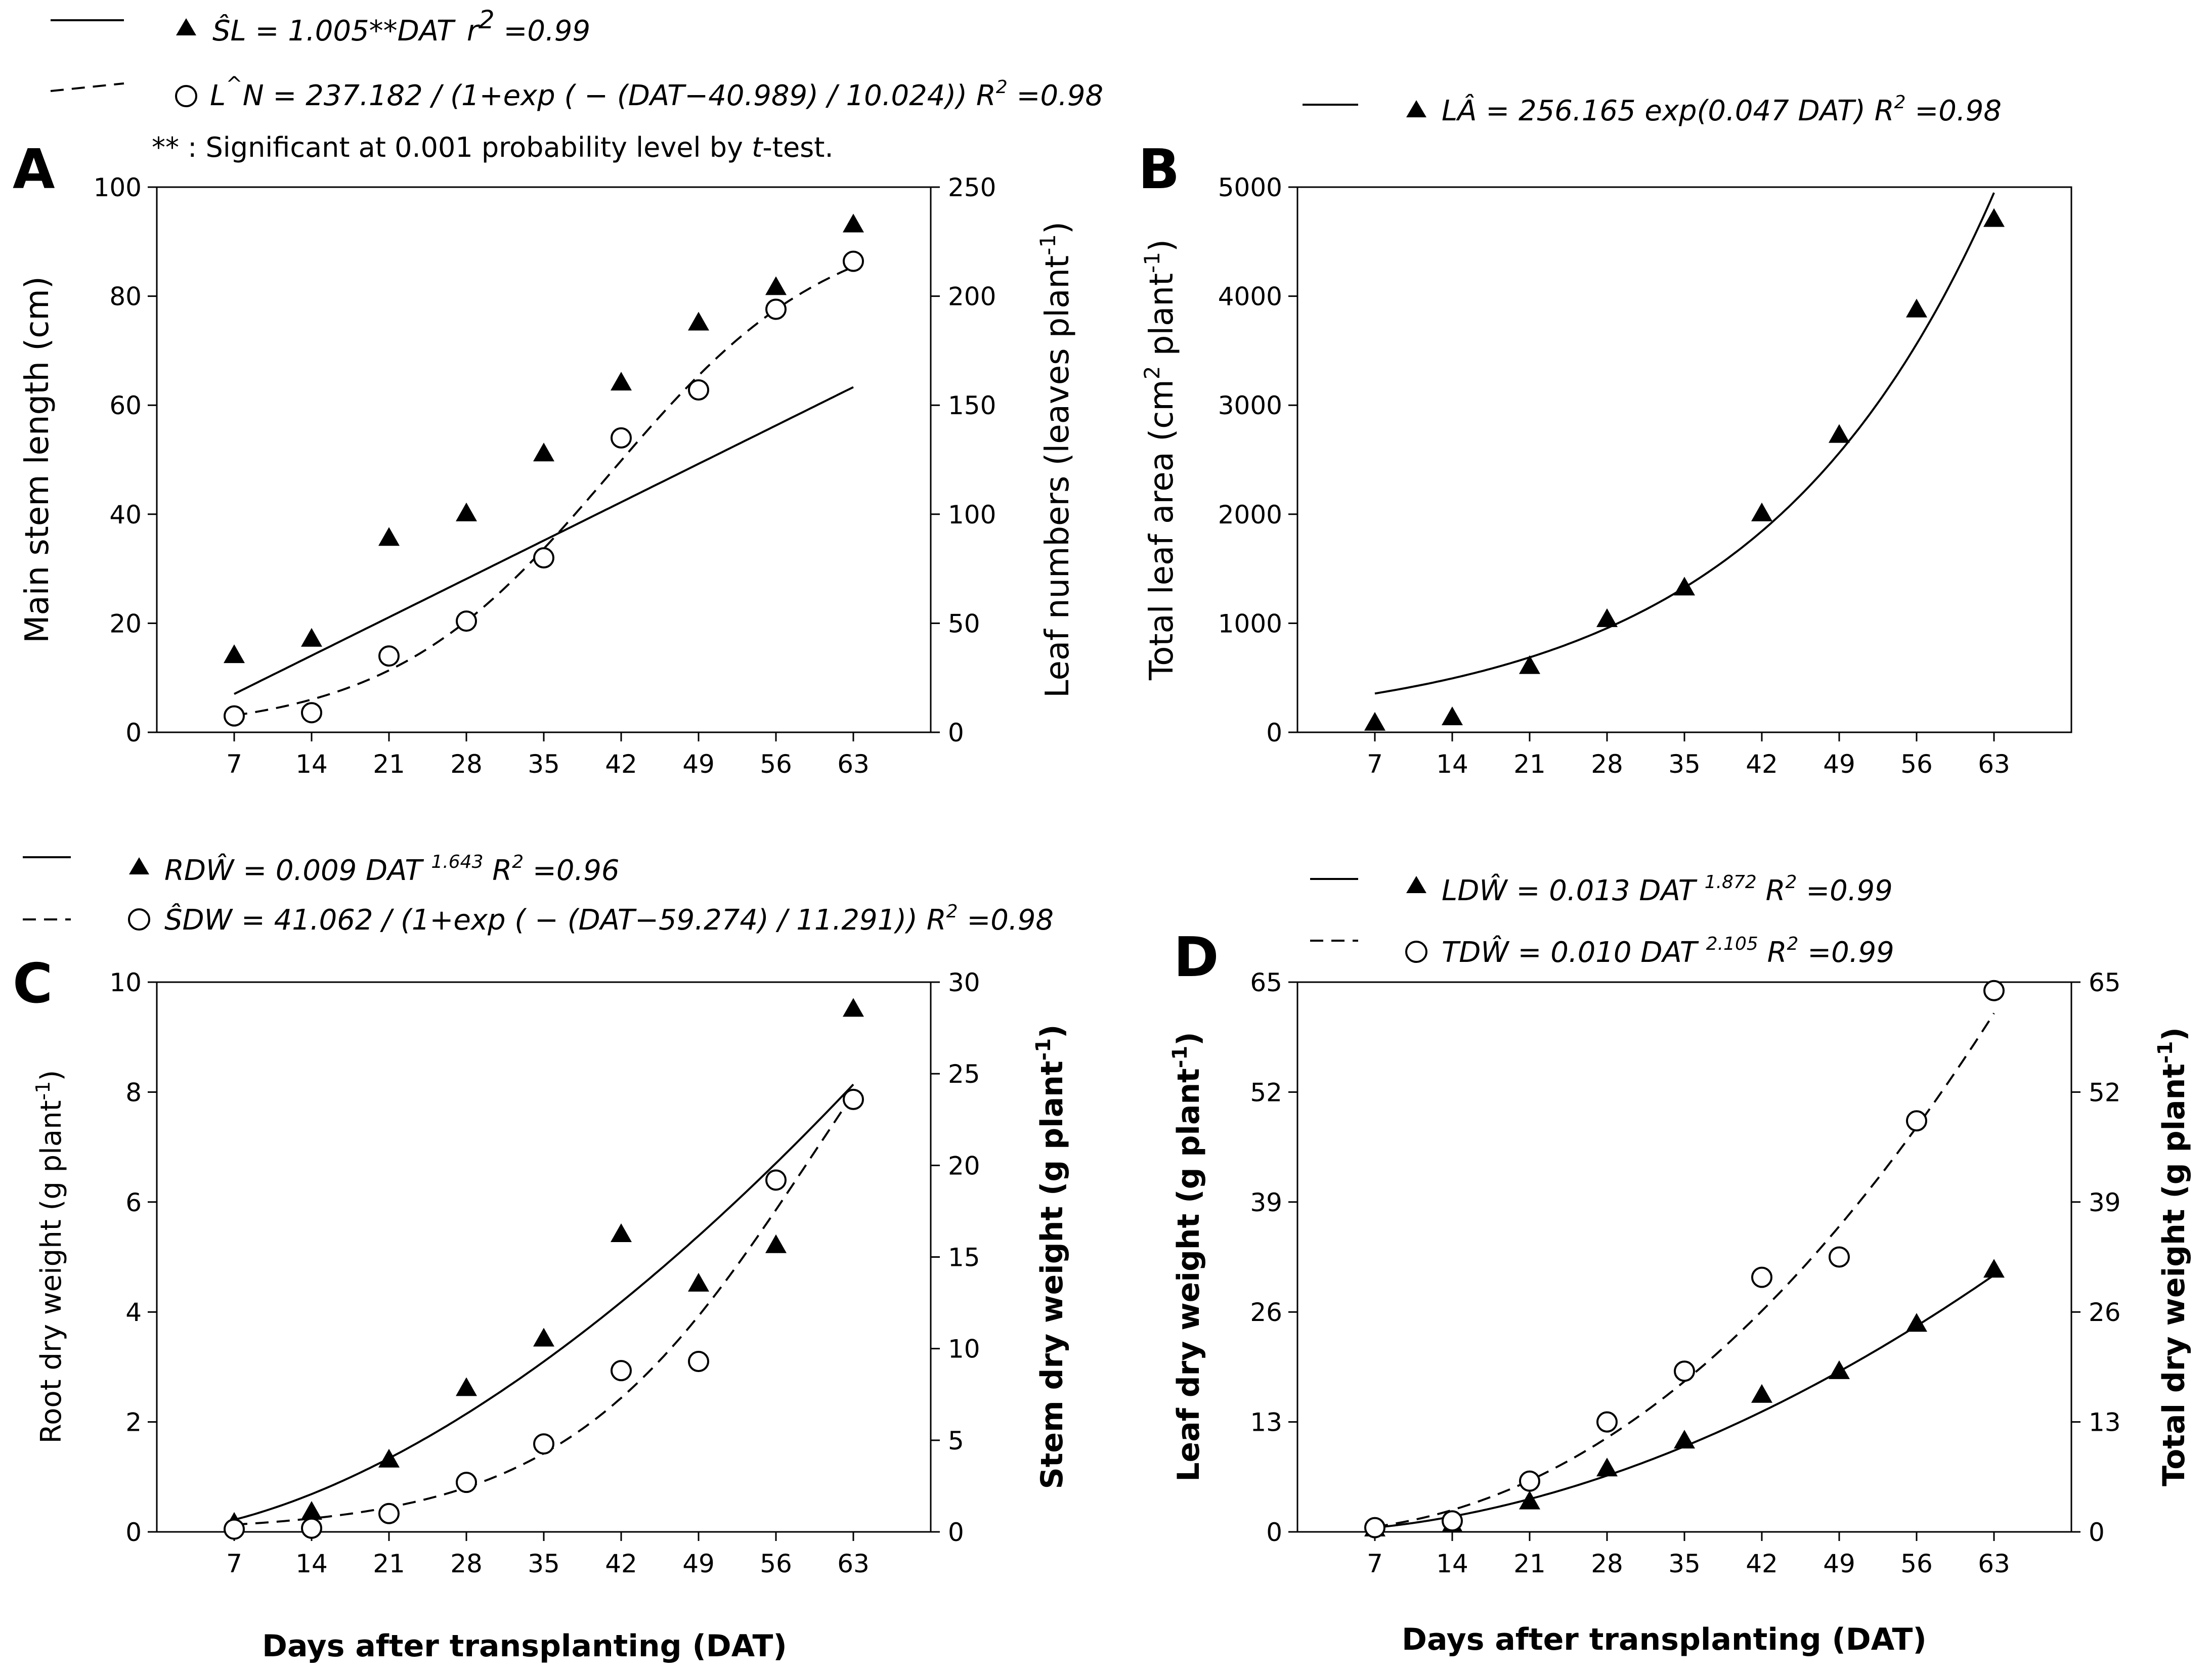 The image size is (2212, 1675). Describe the element at coordinates (698, 764) in the screenshot. I see `x-tick-label-a-49: 49` at that location.